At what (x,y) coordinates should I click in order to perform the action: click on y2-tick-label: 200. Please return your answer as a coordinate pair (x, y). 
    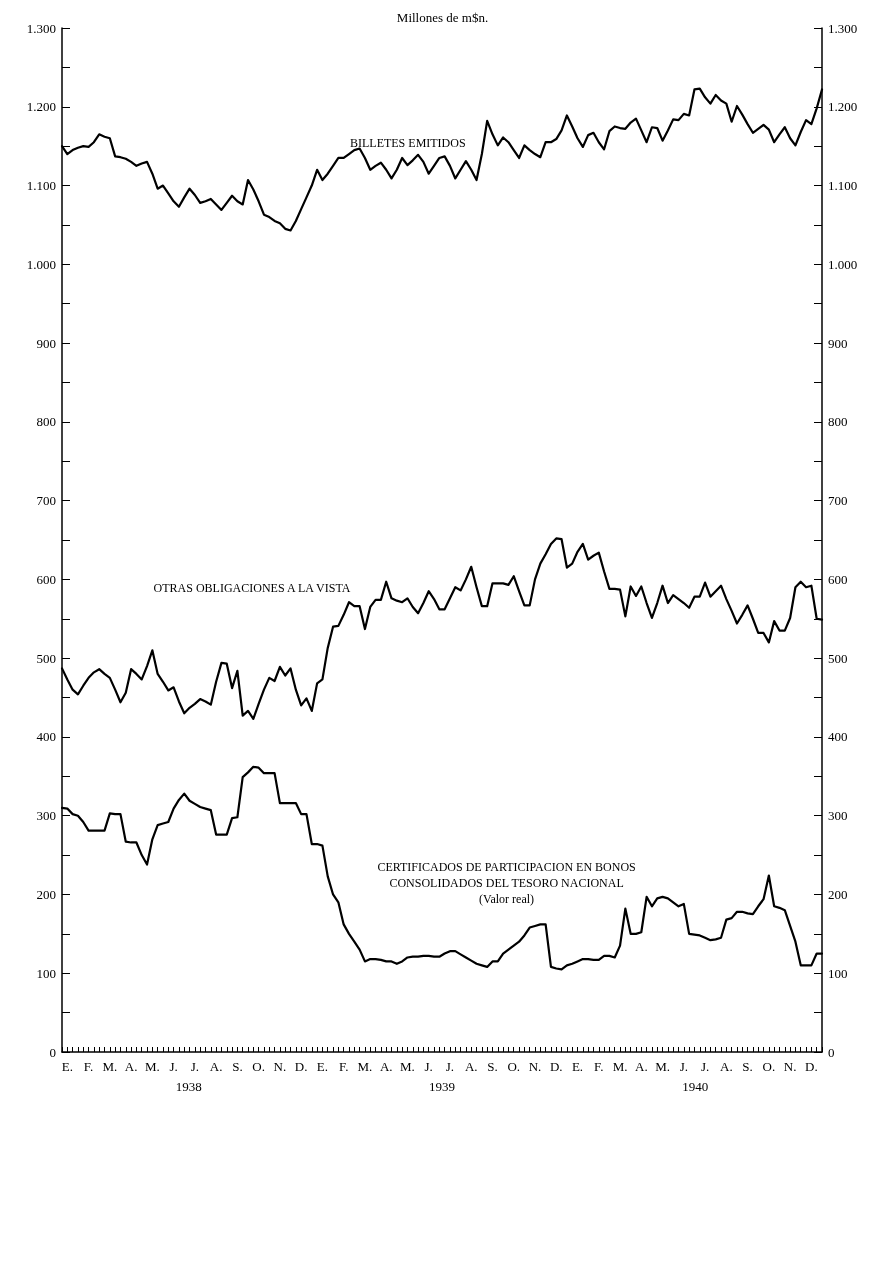
    Looking at the image, I should click on (838, 894).